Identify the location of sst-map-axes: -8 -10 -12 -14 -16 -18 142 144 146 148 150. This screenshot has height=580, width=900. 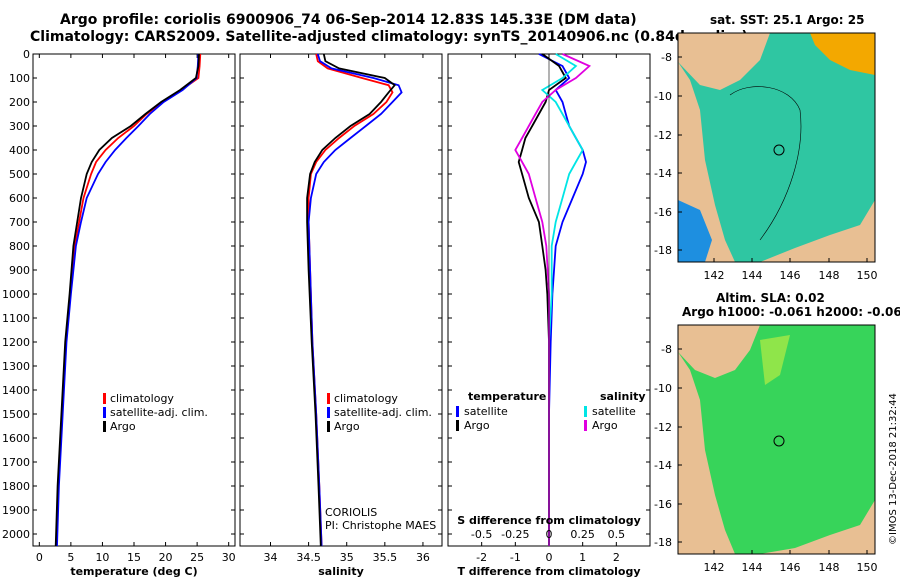
(765, 166).